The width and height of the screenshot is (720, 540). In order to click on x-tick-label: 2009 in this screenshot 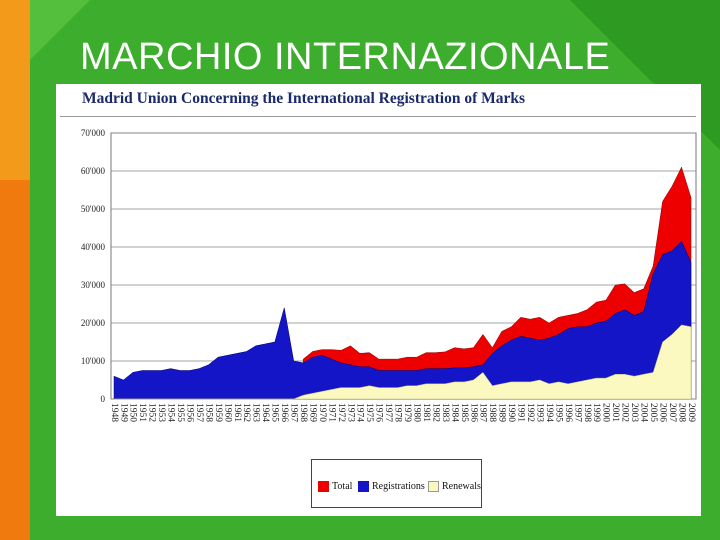, I will do `click(691, 412)`.